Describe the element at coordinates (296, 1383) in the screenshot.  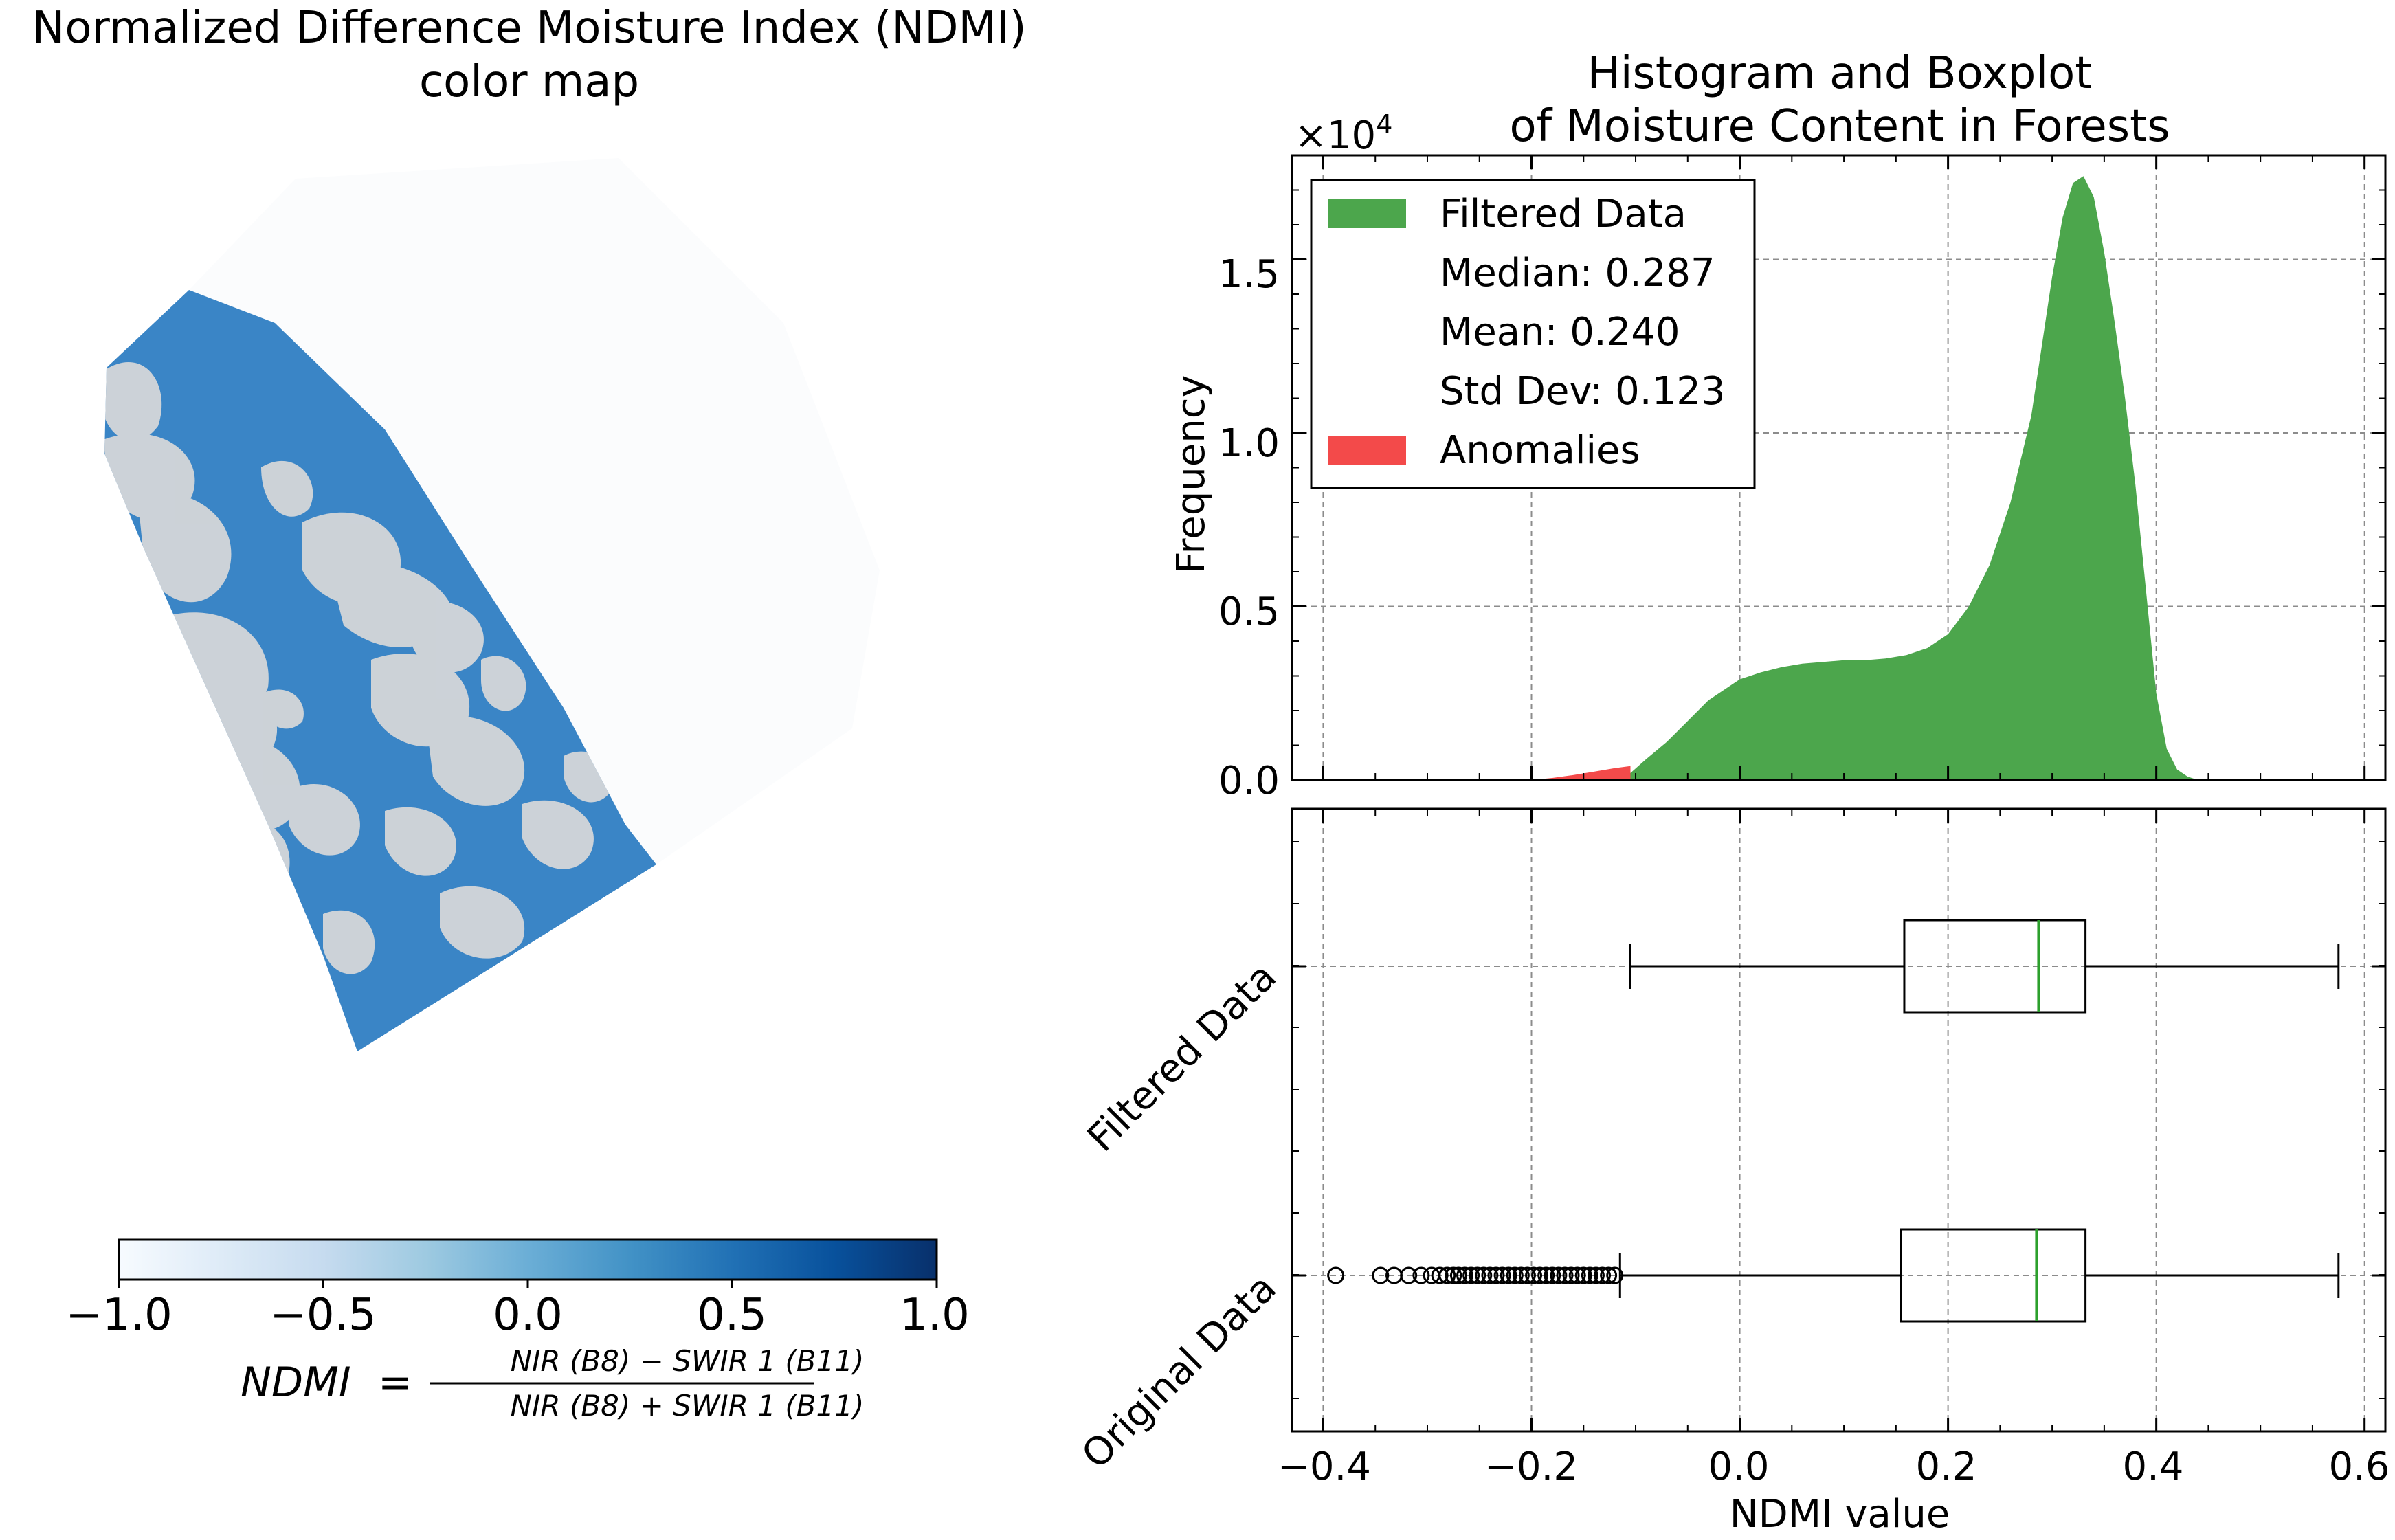
I see `formula-lhs: NDMI` at that location.